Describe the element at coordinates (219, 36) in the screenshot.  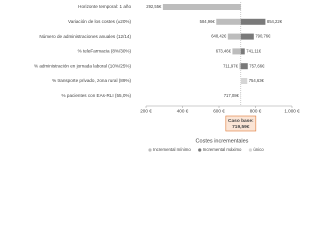
I see `value-label: 648,42€` at that location.